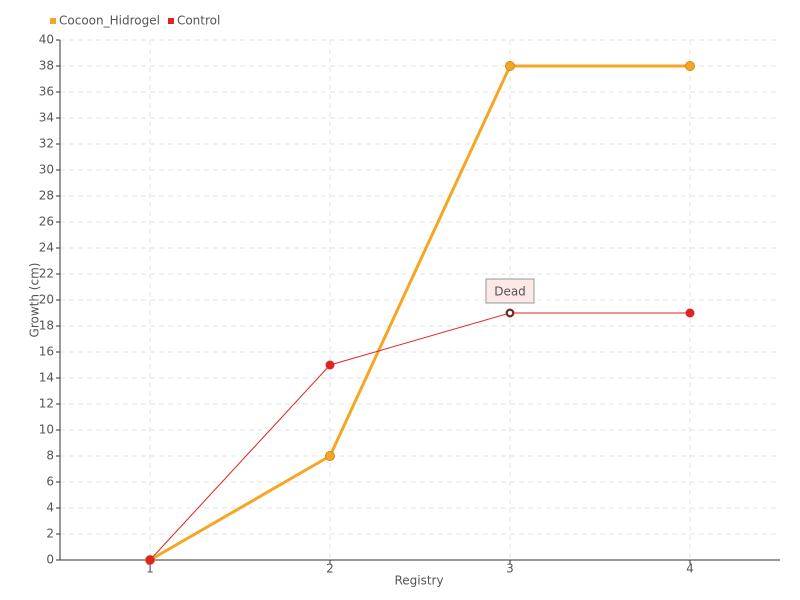 Image resolution: width=800 pixels, height=600 pixels. What do you see at coordinates (46, 40) in the screenshot?
I see `y-tick-label: 40` at bounding box center [46, 40].